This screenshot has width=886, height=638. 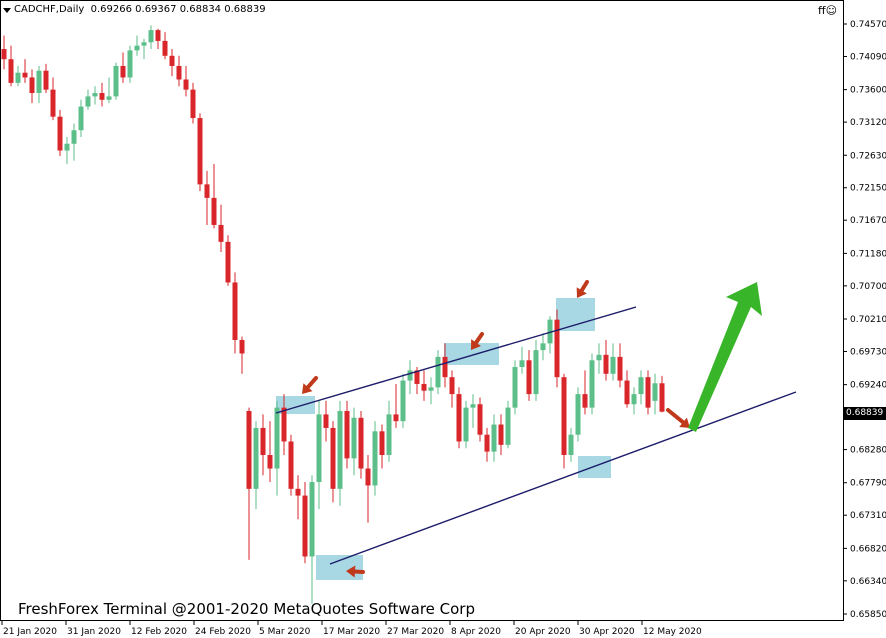 What do you see at coordinates (543, 632) in the screenshot?
I see `x-tick-label: 20 Apr 2020` at bounding box center [543, 632].